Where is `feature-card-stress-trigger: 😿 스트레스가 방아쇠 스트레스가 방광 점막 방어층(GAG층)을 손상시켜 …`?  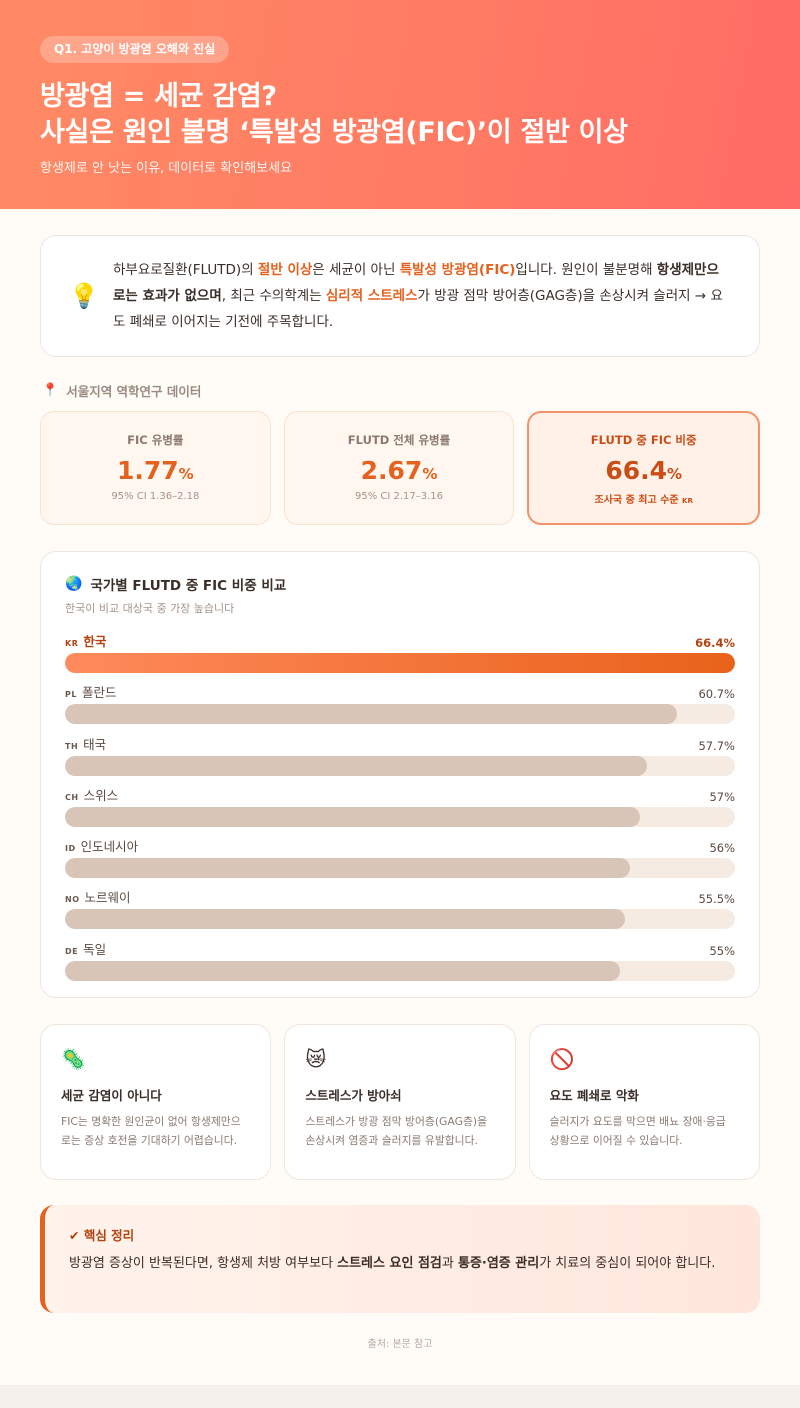
feature-card-stress-trigger: 😿 스트레스가 방아쇠 스트레스가 방광 점막 방어층(GAG층)을 손상시켜 … is located at coordinates (400, 1102).